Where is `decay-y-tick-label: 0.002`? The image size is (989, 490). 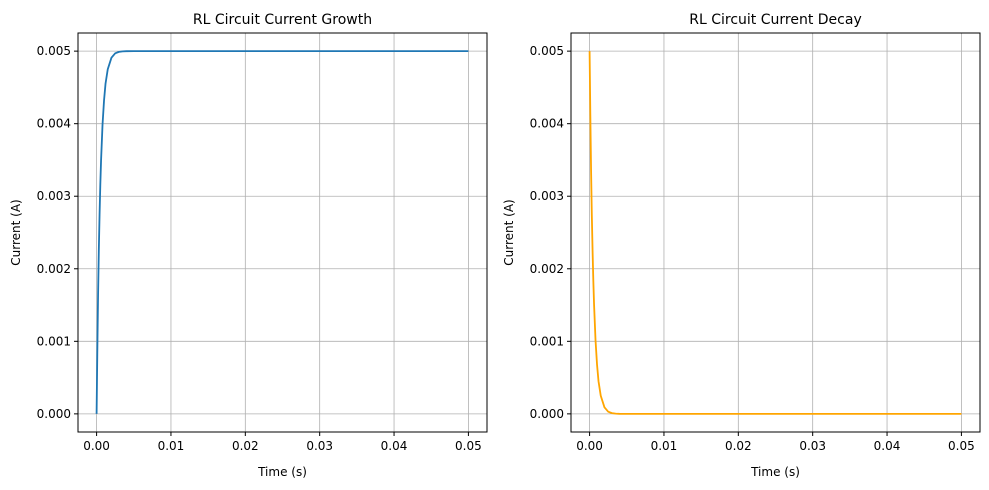
decay-y-tick-label: 0.002 is located at coordinates (547, 269).